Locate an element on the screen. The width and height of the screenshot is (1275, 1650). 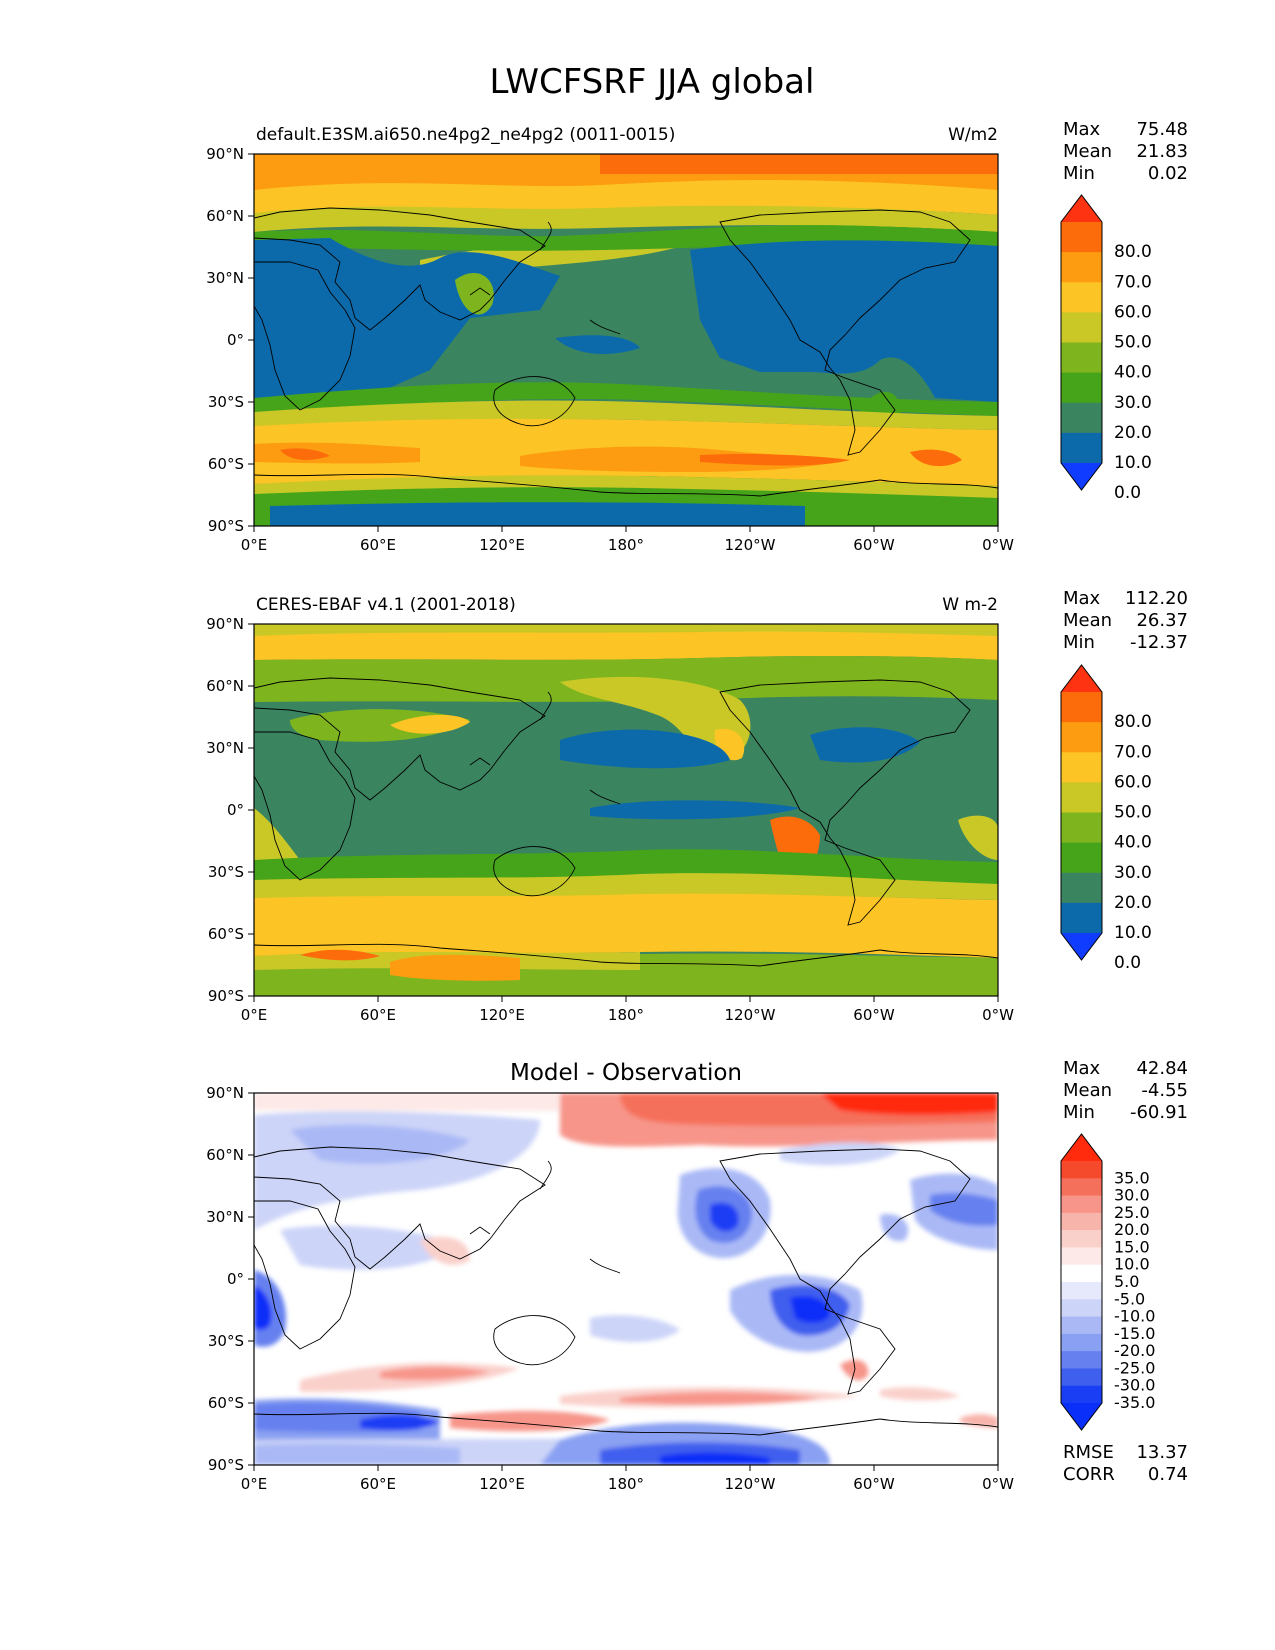
colorbar-tick-label: -25.0 is located at coordinates (1134, 1367).